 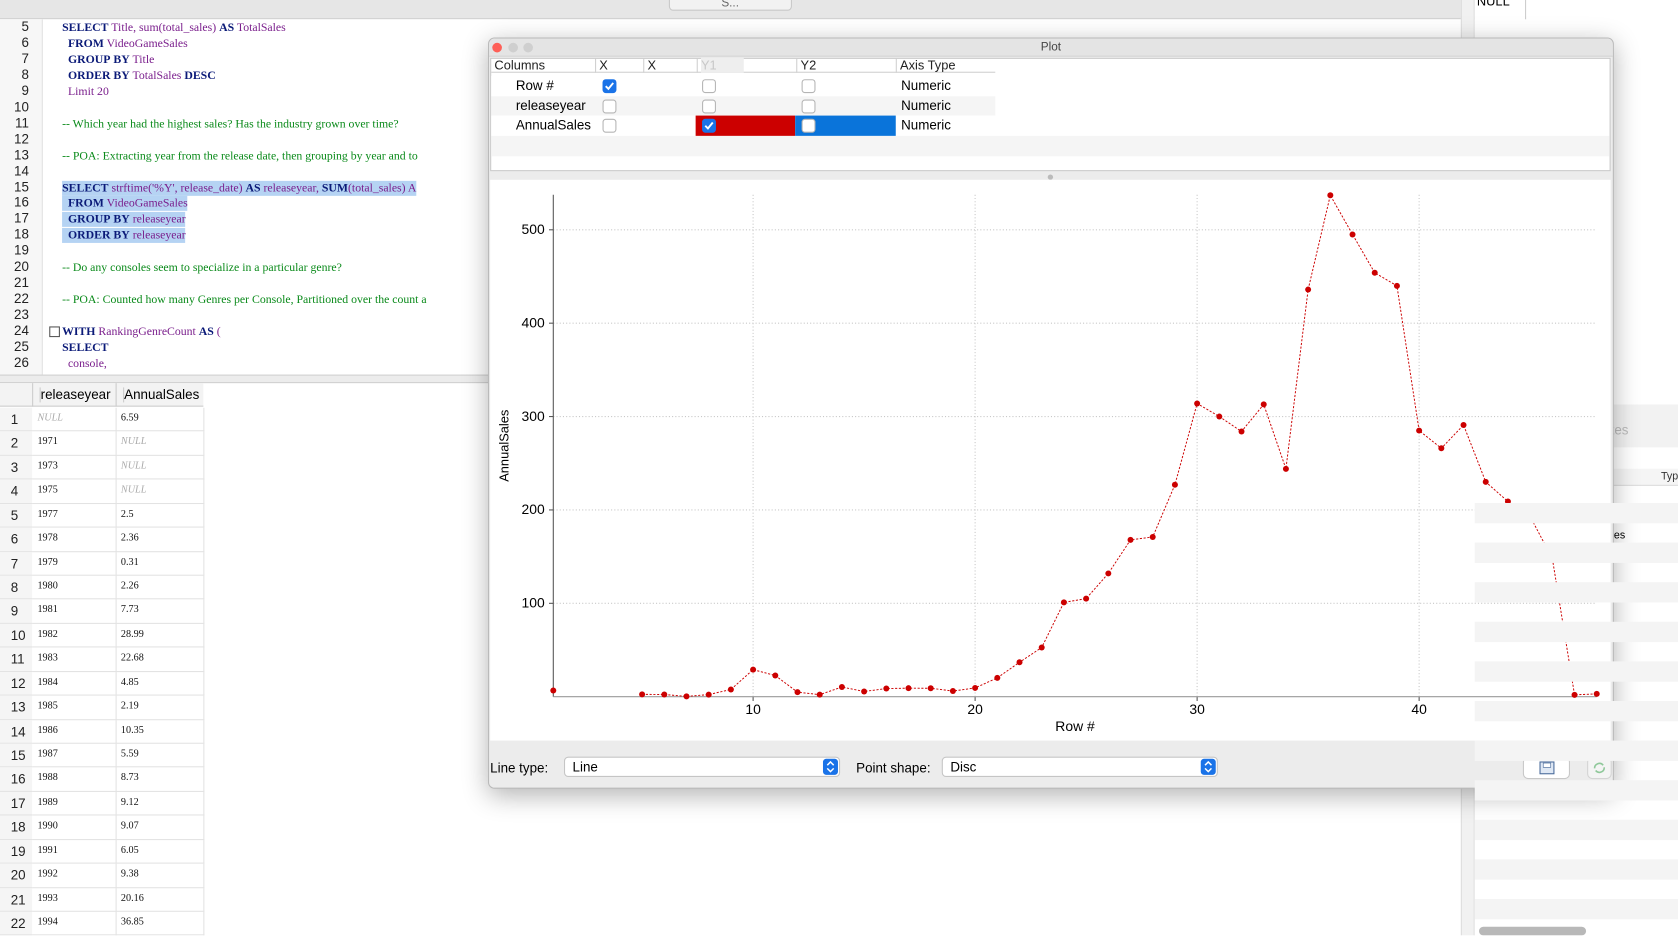 I want to click on row-index: 6, so click(x=14, y=540).